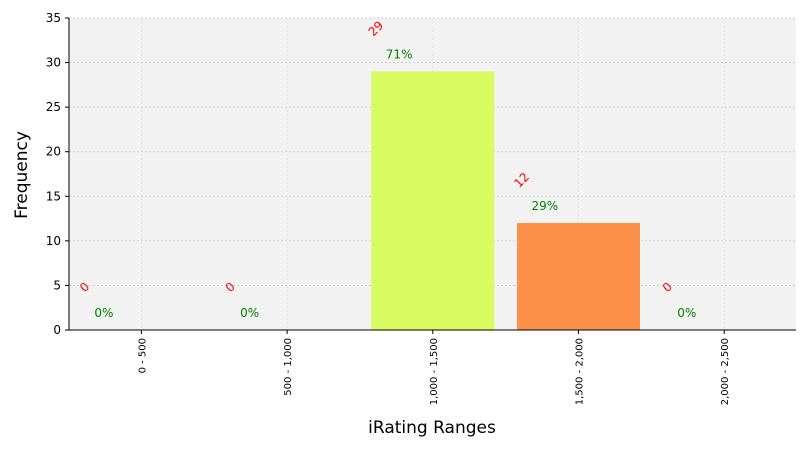 This screenshot has height=450, width=810. I want to click on y-axis-ticks: 0 5 10 15 20 25 30 35, so click(57, 174).